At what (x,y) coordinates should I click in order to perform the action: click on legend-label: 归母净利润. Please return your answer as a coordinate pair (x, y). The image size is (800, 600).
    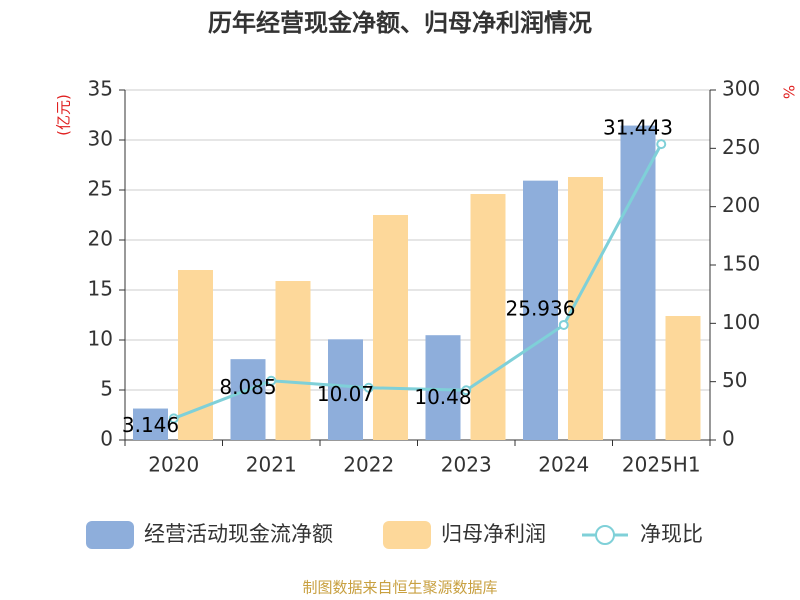
    Looking at the image, I should click on (493, 534).